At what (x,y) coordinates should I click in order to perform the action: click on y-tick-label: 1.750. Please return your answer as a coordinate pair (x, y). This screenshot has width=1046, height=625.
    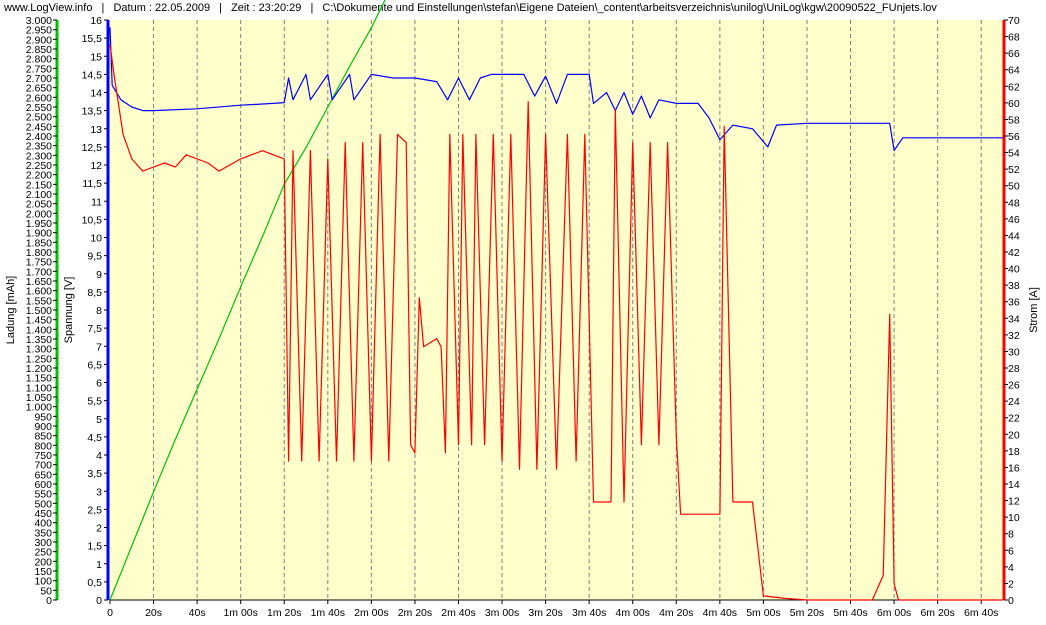
    Looking at the image, I should click on (39, 263).